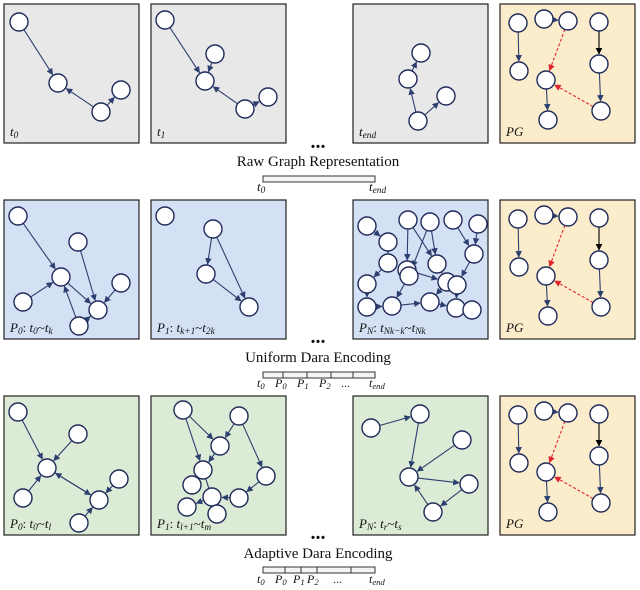 Image resolution: width=640 pixels, height=590 pixels. I want to click on graph-panel: P1: tk+1~t2k, so click(218, 269).